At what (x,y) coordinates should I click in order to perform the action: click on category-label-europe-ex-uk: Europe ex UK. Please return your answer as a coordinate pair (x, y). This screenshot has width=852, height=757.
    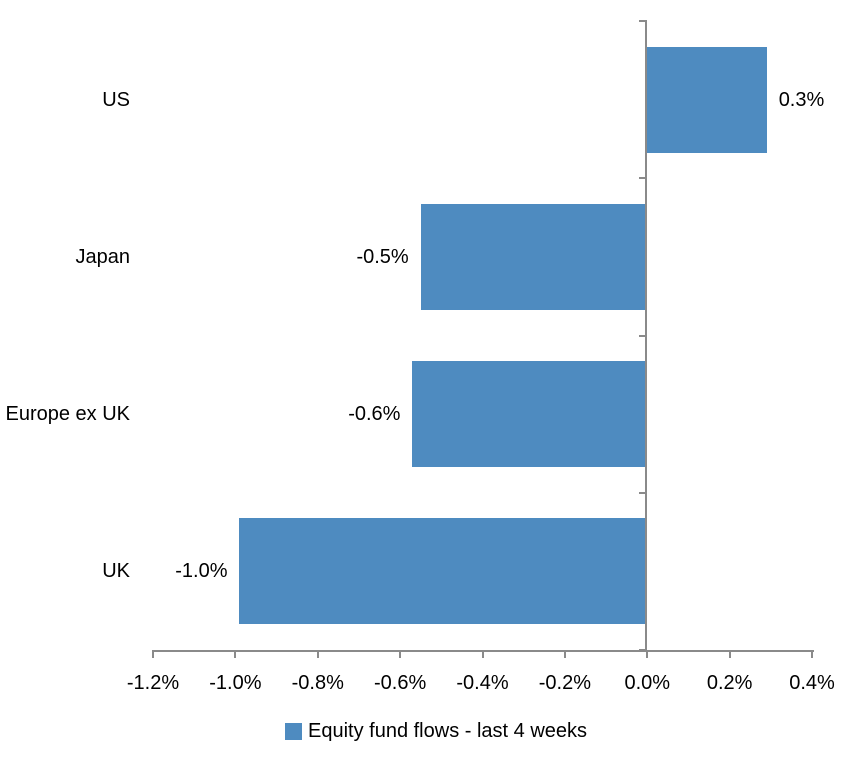
    Looking at the image, I should click on (67, 414).